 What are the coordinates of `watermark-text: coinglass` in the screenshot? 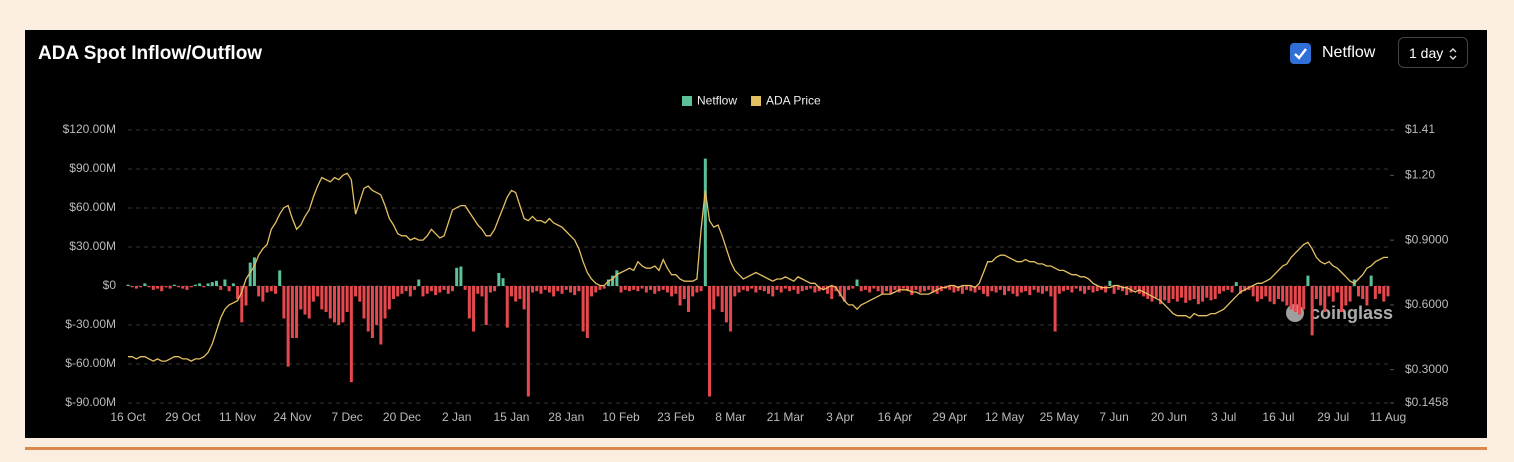 It's located at (1351, 313).